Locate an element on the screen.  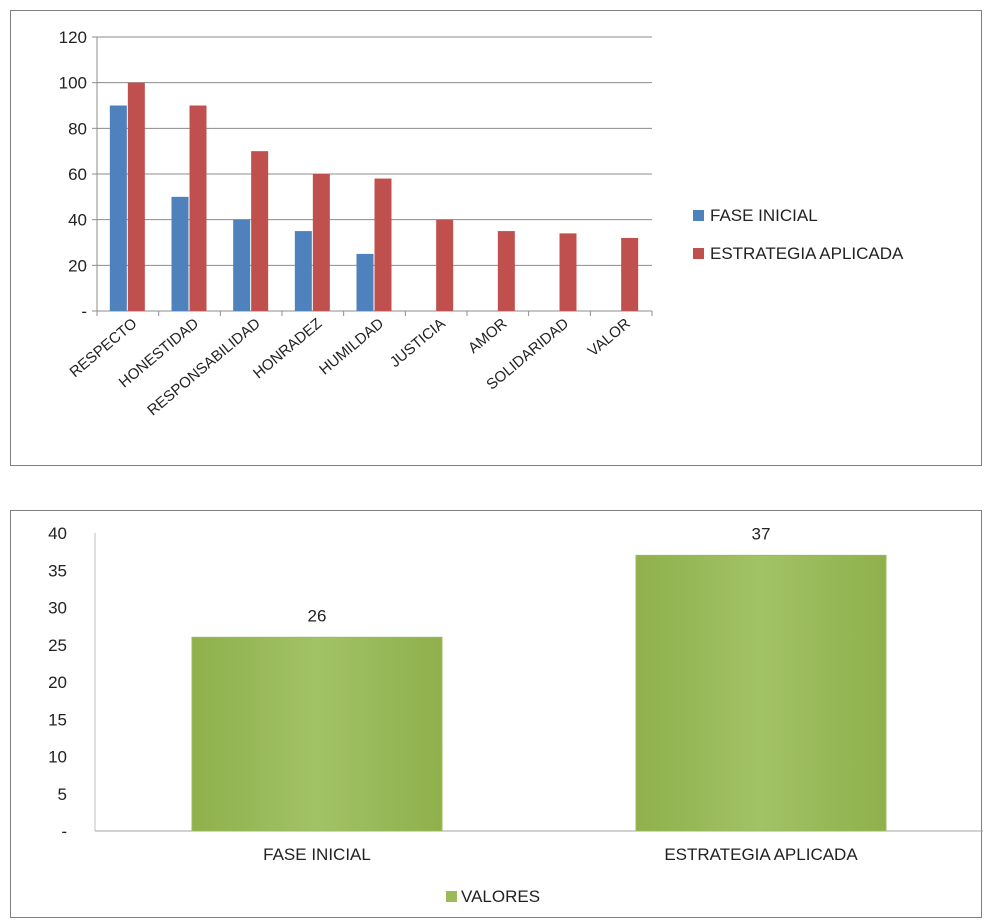
legend-label: VALORES is located at coordinates (500, 896).